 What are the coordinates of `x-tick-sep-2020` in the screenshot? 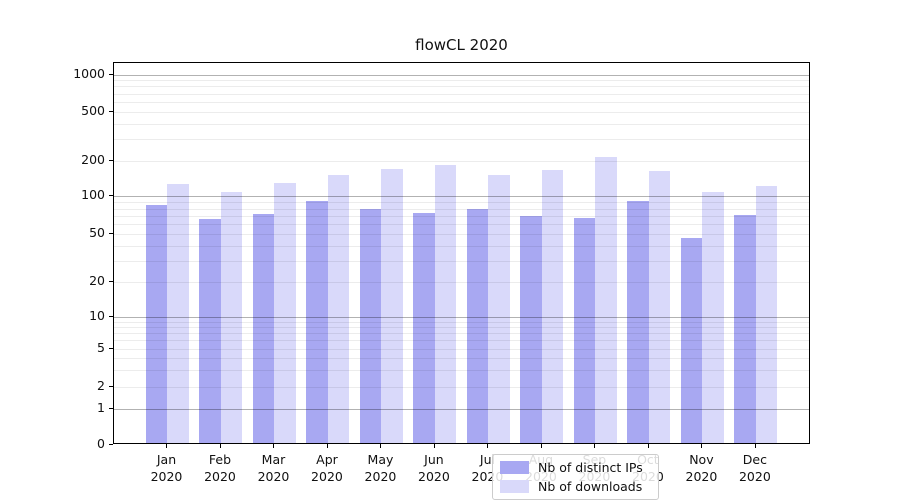 It's located at (595, 446).